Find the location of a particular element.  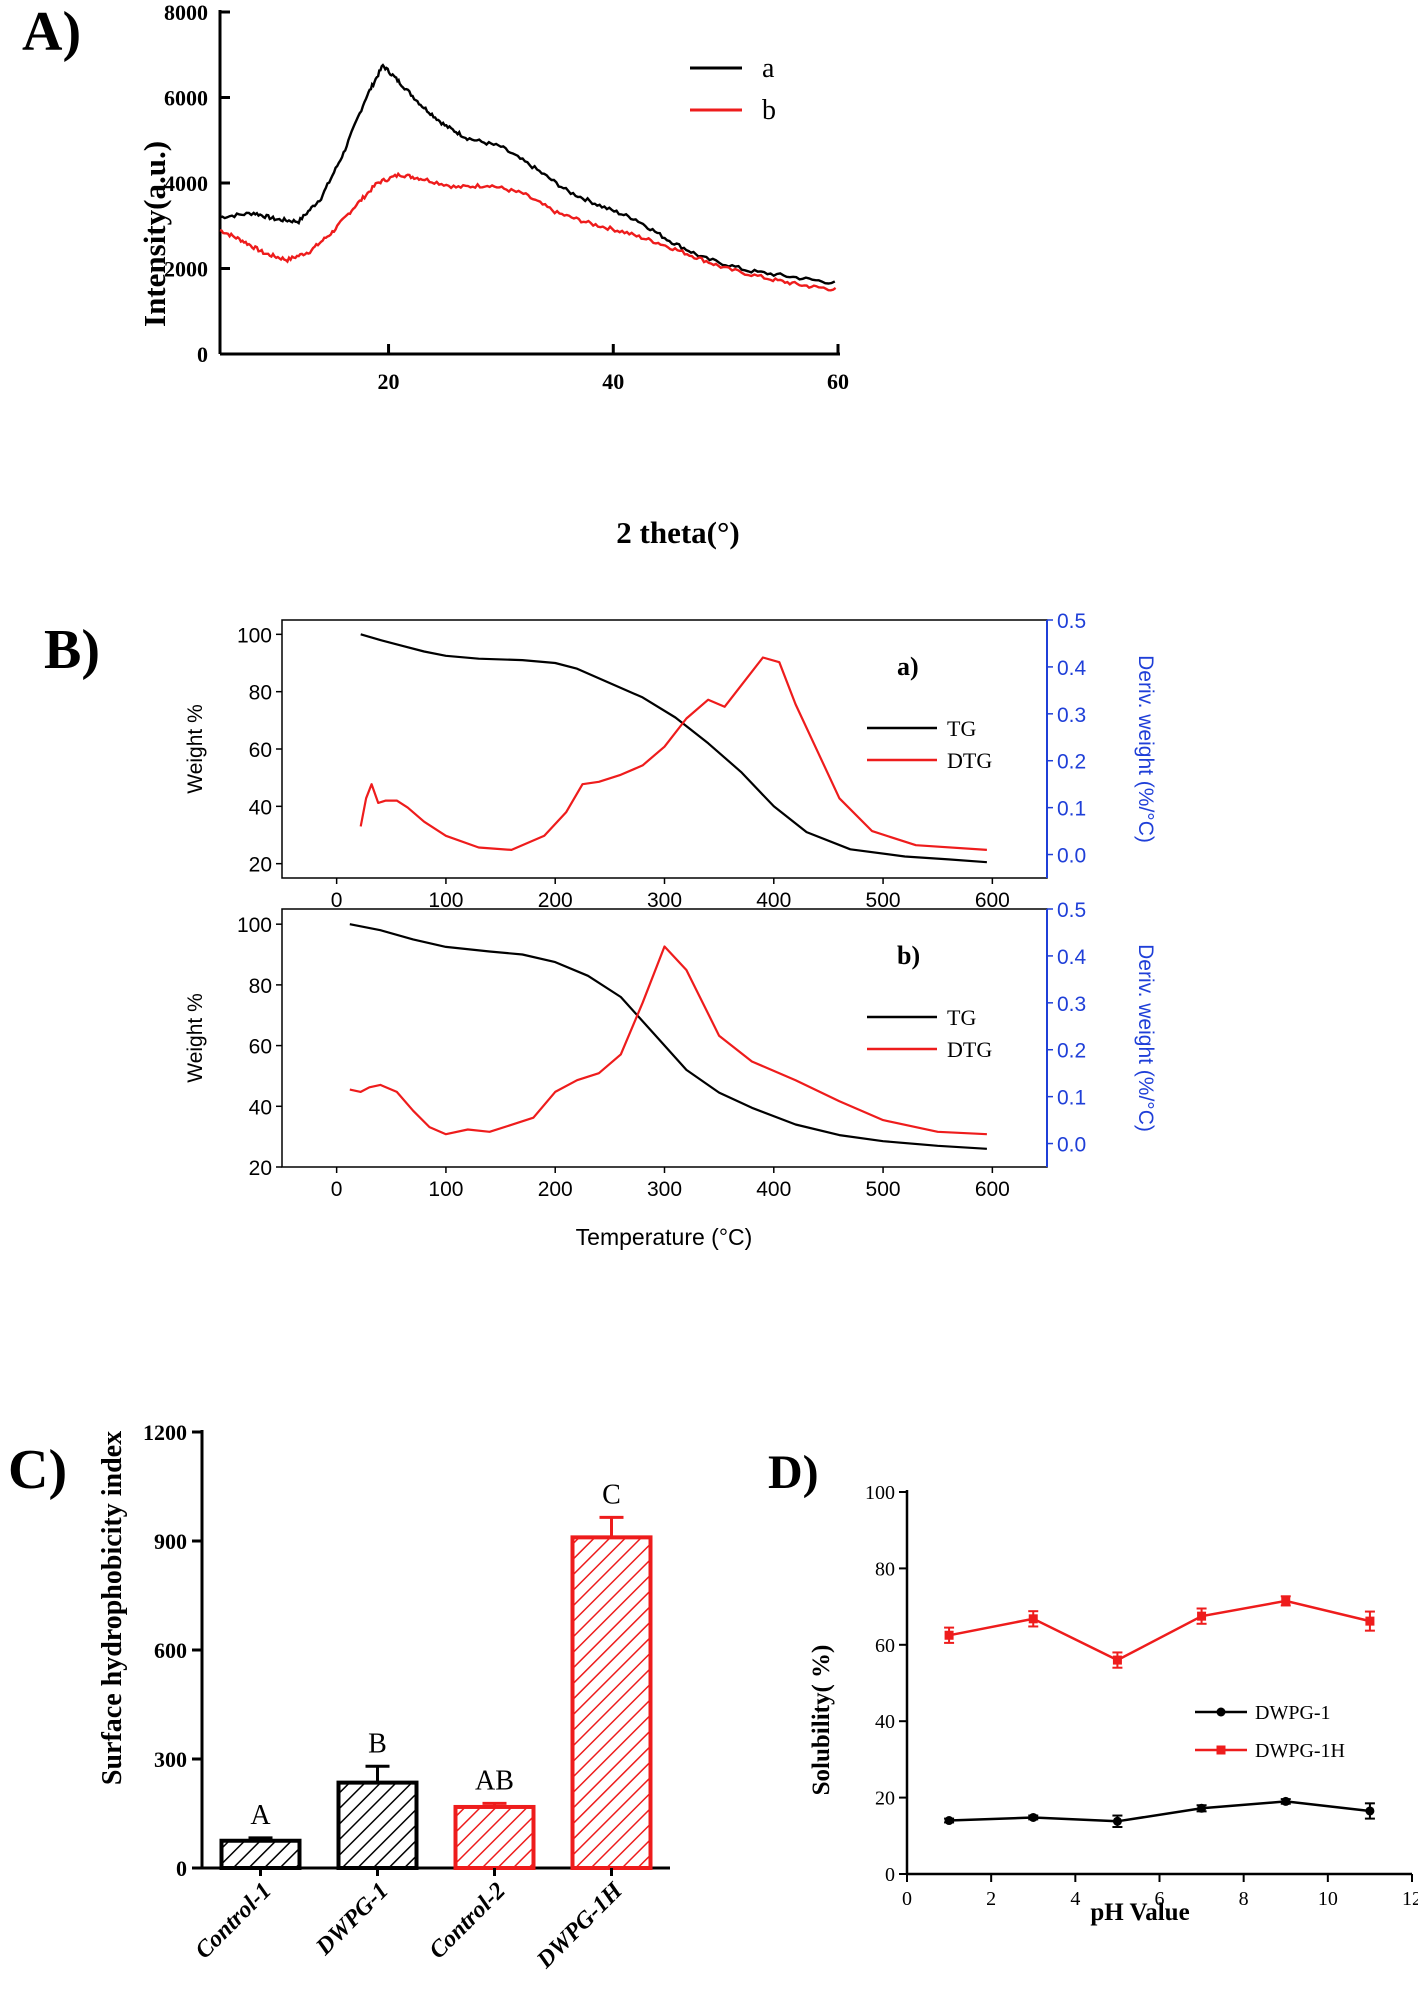

panel-b-top-y-tick-label: 60 is located at coordinates (260, 750).